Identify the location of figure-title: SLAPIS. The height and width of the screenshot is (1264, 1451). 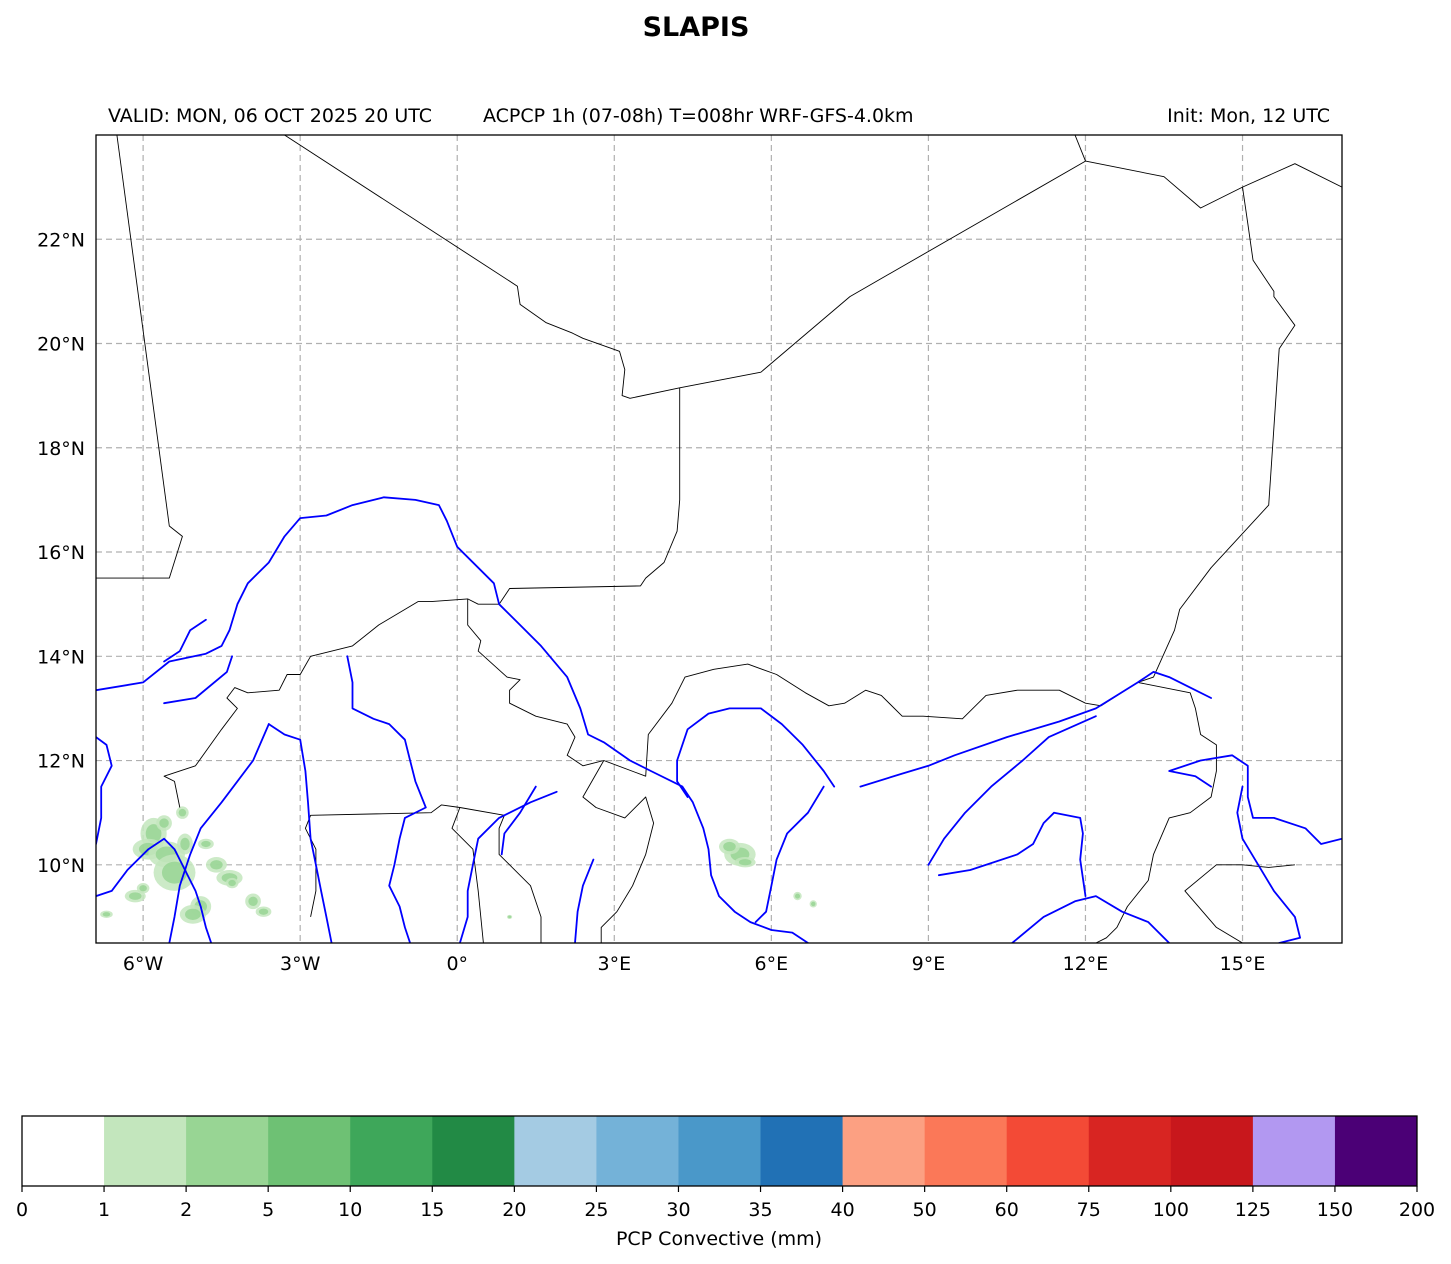
(696, 27).